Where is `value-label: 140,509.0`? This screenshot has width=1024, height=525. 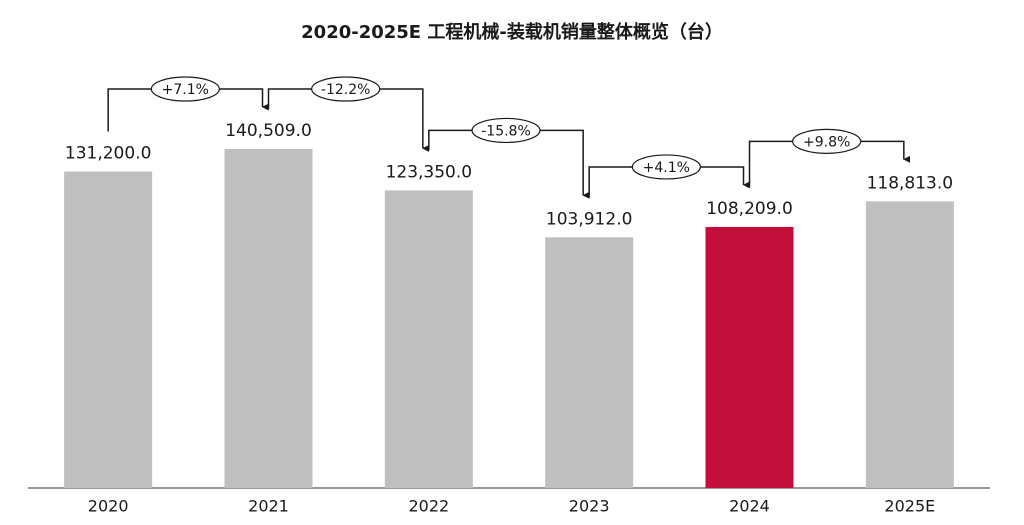
value-label: 140,509.0 is located at coordinates (268, 131).